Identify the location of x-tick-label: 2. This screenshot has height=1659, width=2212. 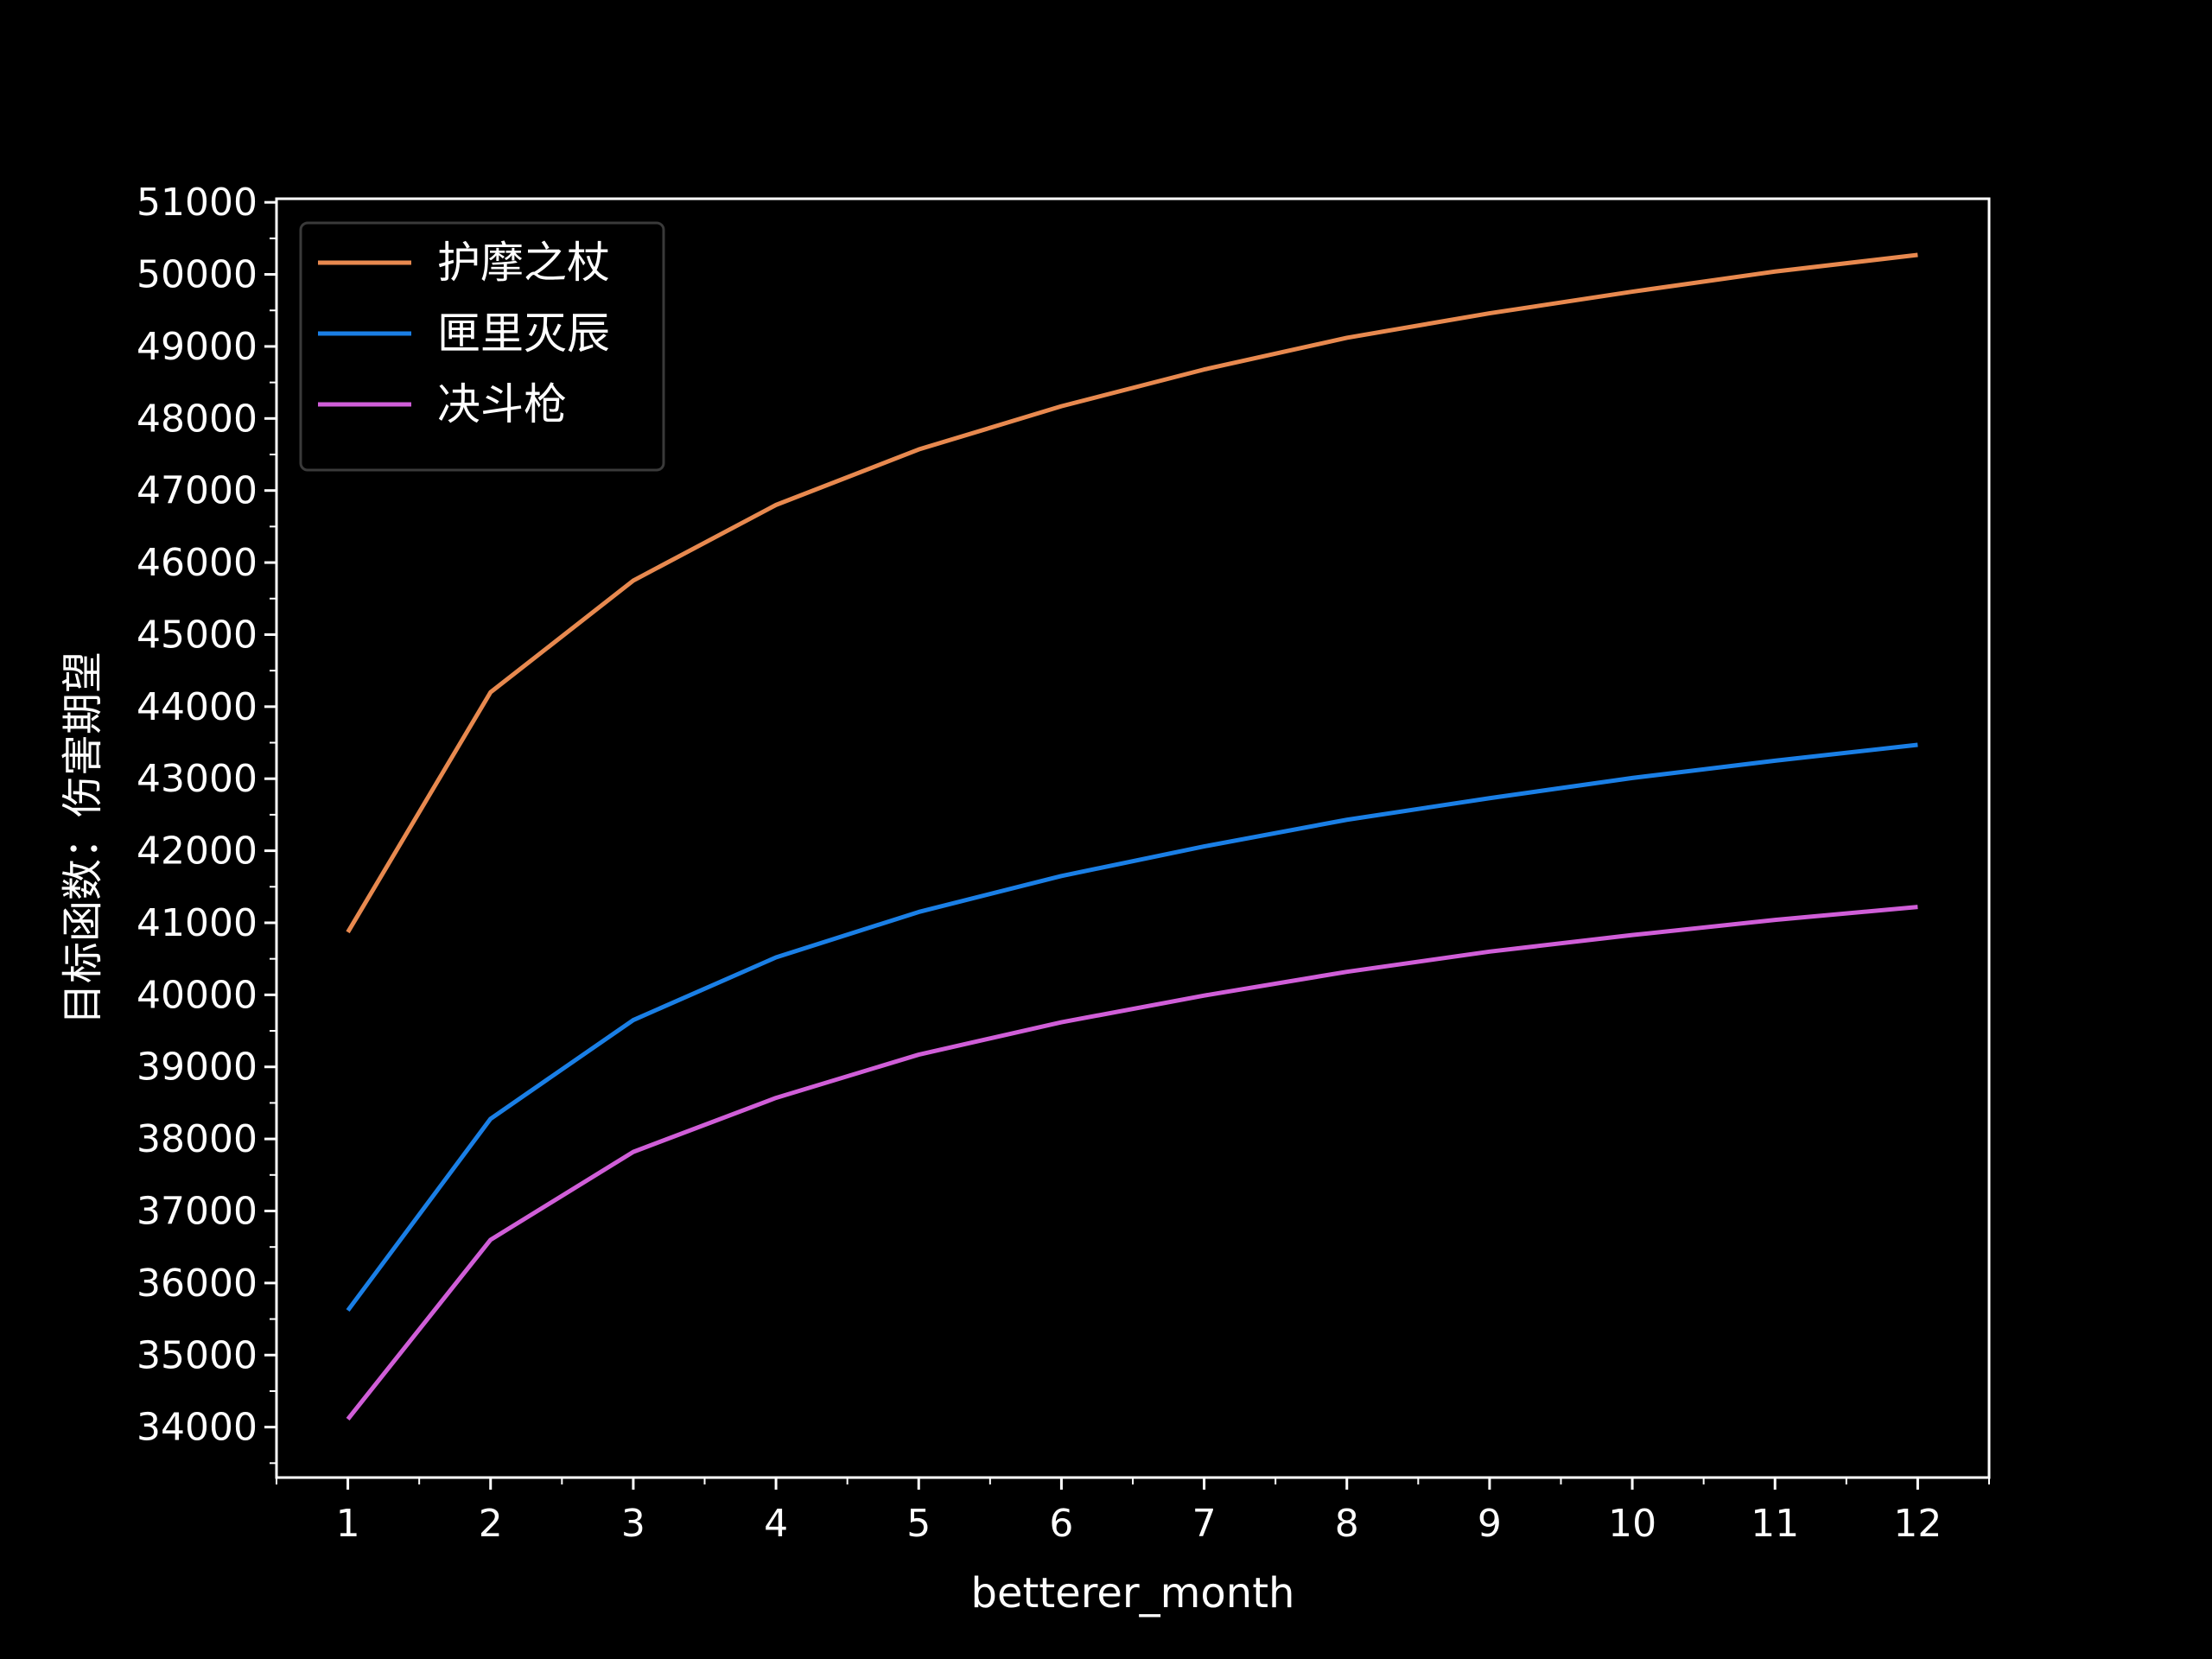
(491, 1524).